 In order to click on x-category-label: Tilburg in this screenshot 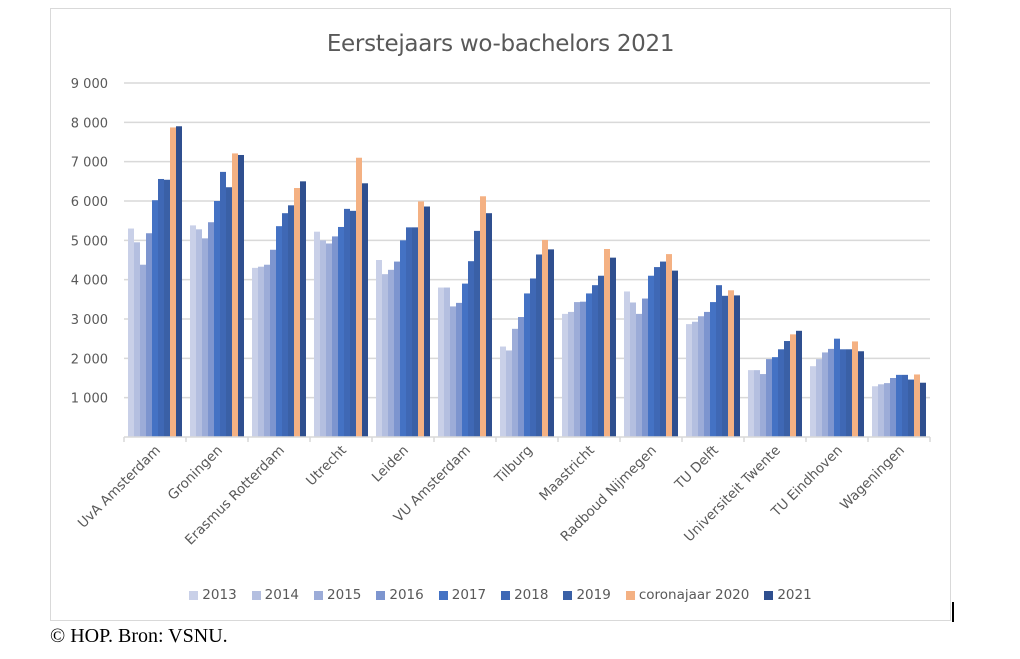, I will do `click(513, 465)`.